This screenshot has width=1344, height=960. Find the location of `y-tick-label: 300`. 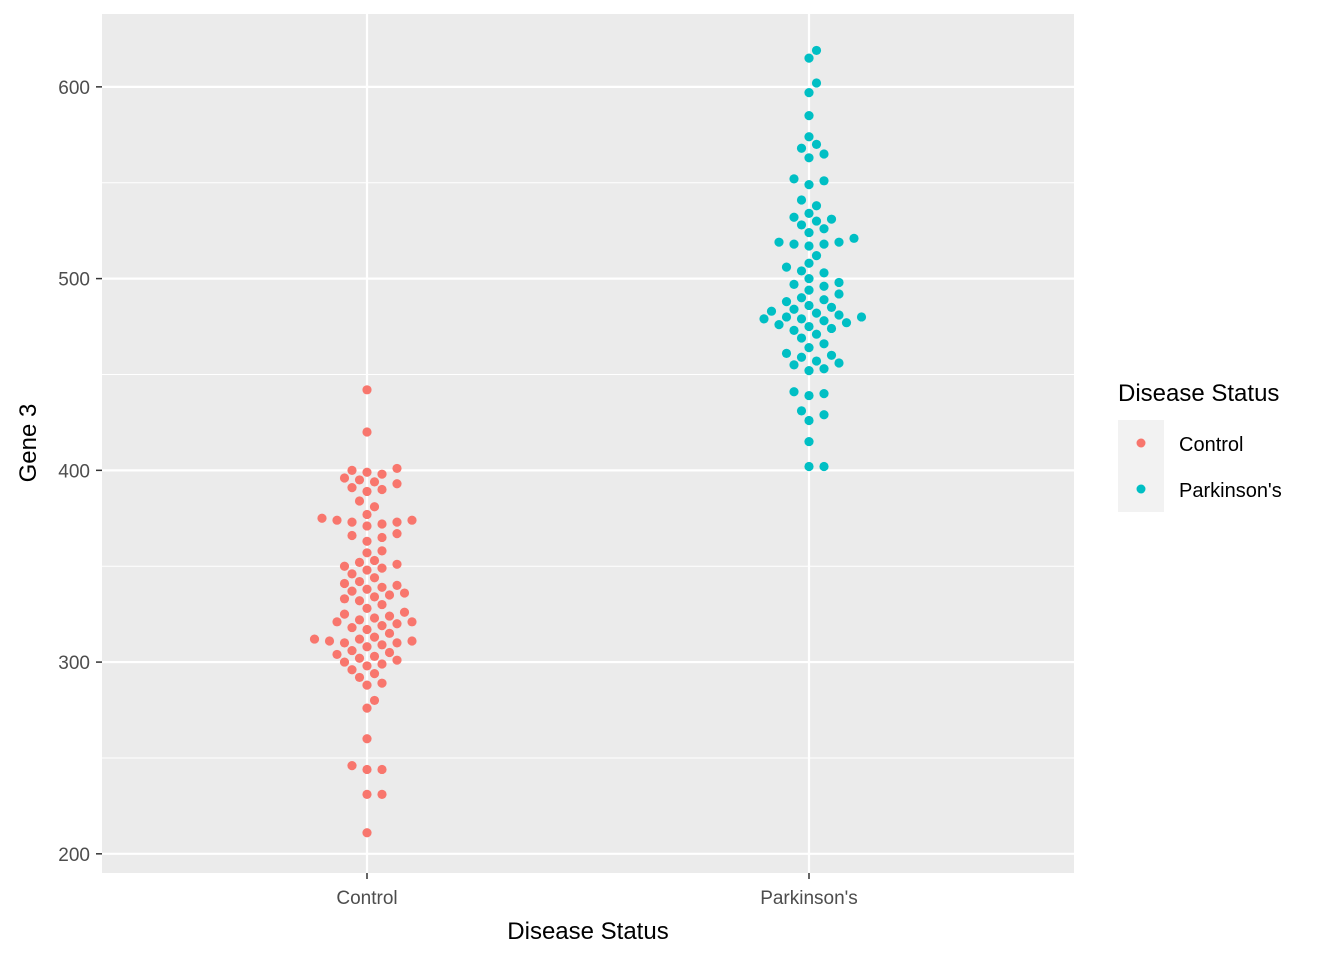

y-tick-label: 300 is located at coordinates (74, 663).